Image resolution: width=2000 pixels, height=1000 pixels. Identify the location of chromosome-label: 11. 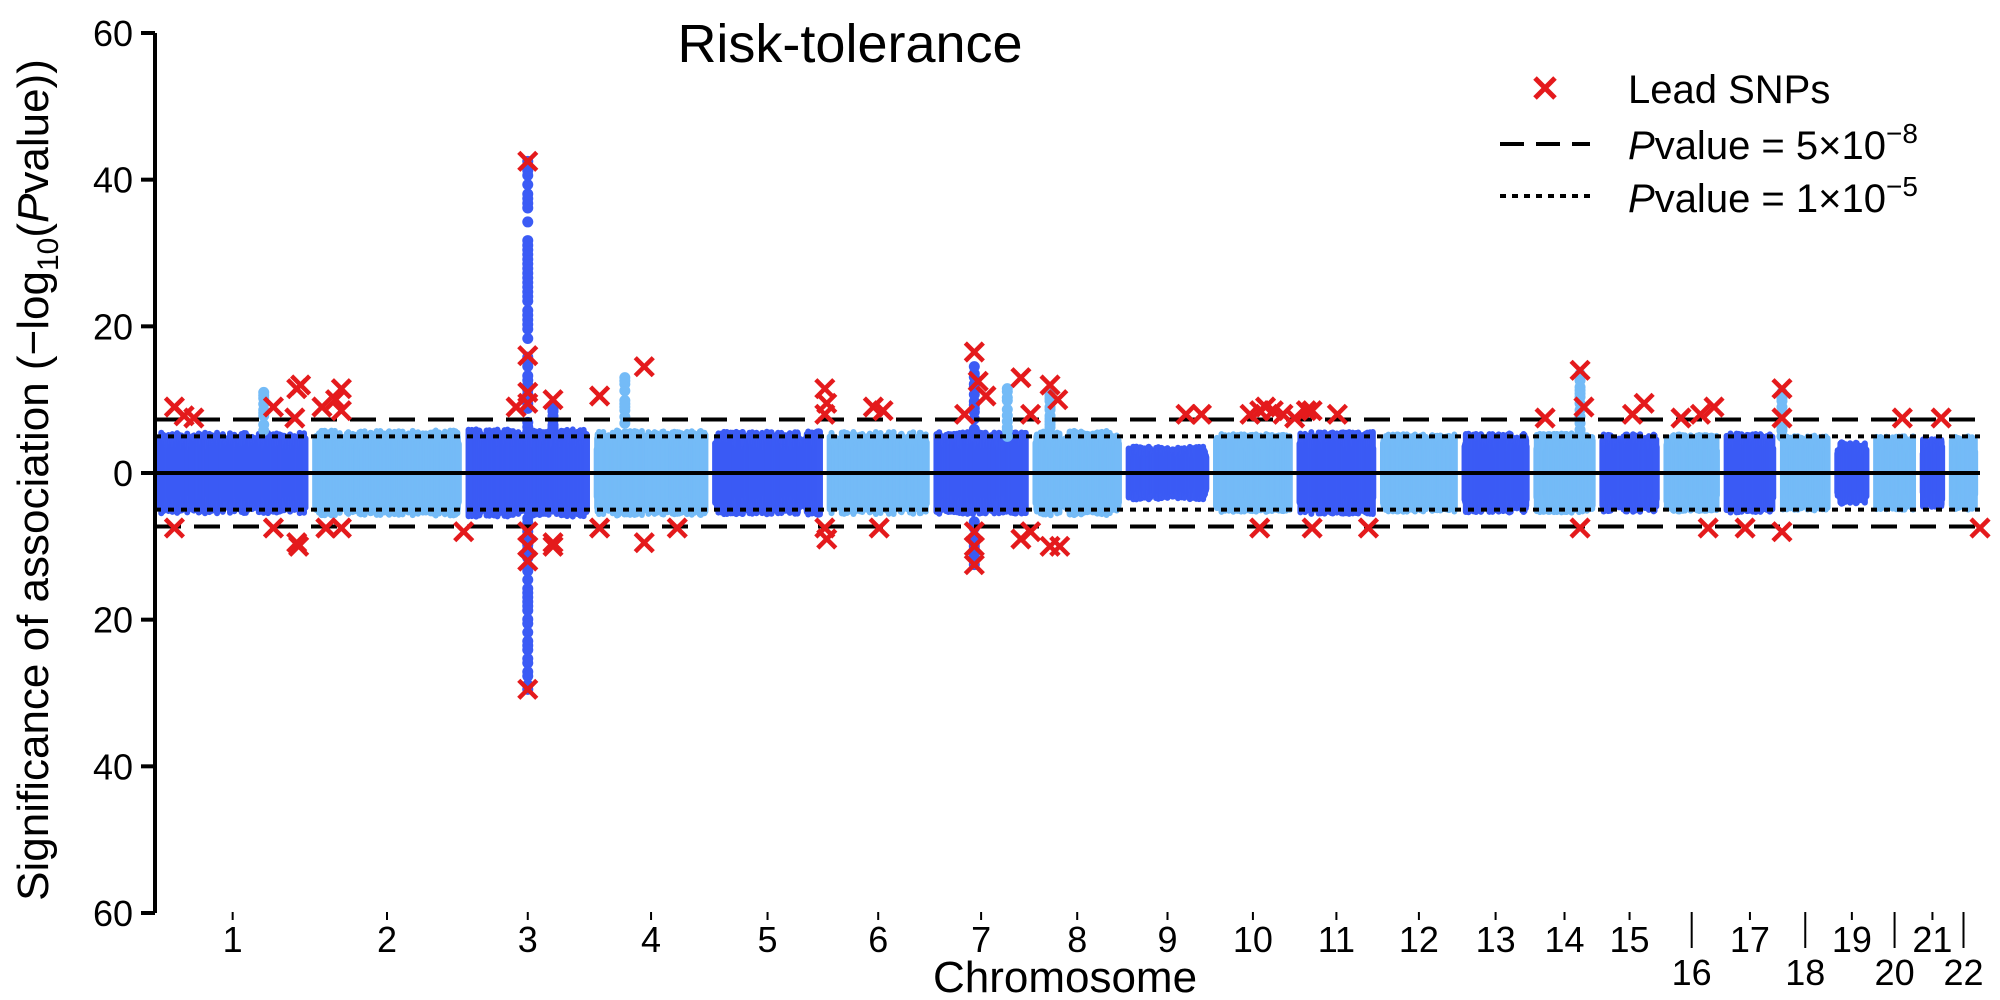
(1336, 939).